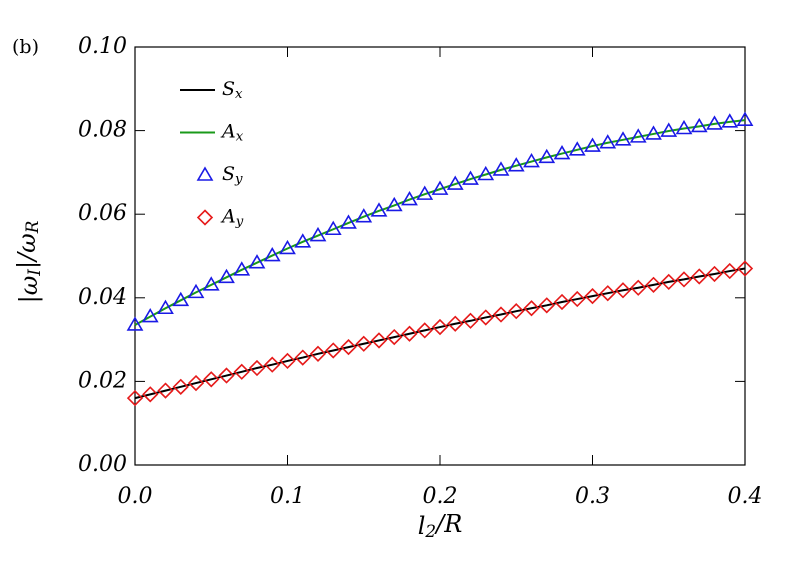 The width and height of the screenshot is (789, 564). Describe the element at coordinates (102, 46) in the screenshot. I see `y-tick-label: 0.10` at that location.